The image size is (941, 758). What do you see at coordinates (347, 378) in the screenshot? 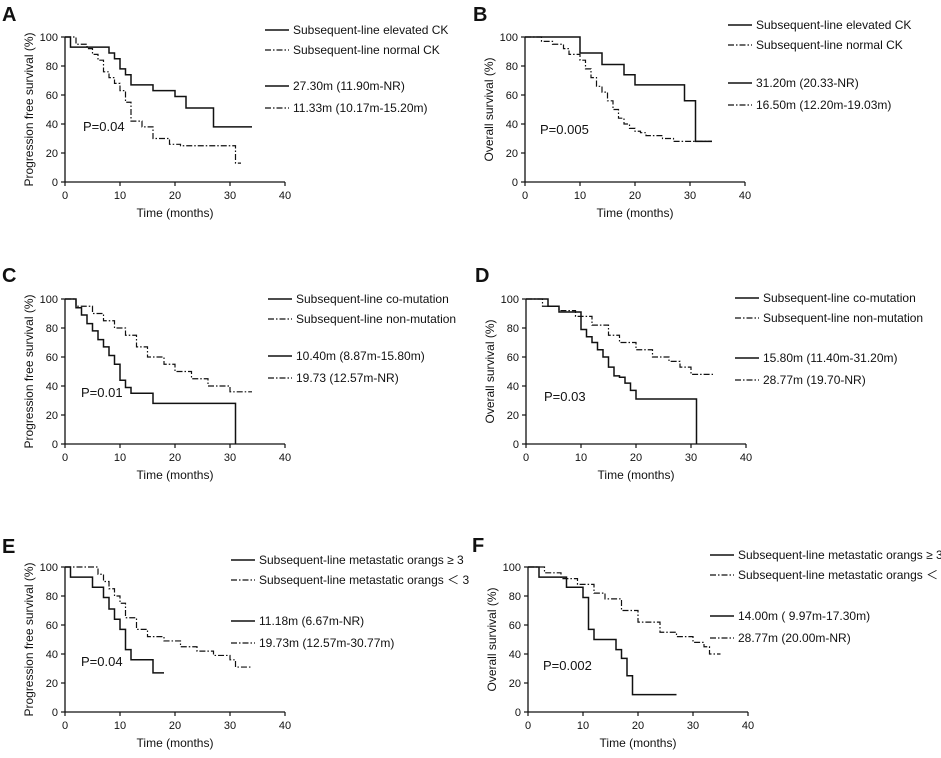
I see `legend-median-text: 19.73 (12.57m-NR)` at bounding box center [347, 378].